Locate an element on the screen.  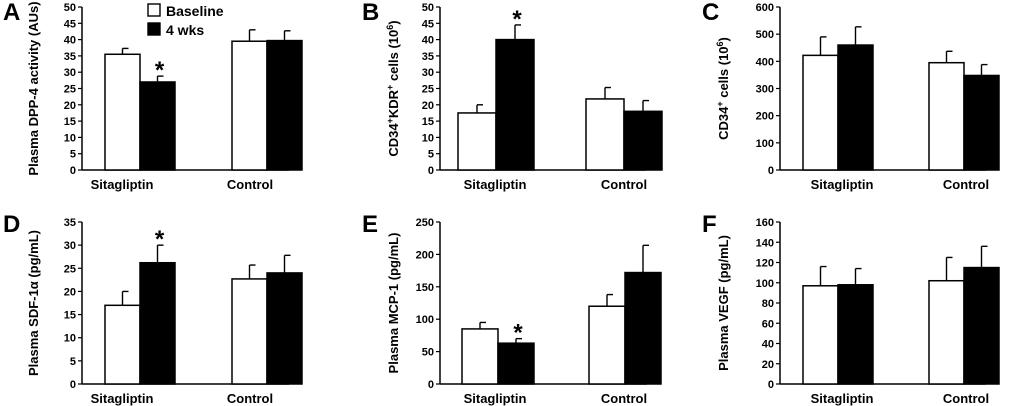
y-axis-title: CD34+KDR+ cells (106) is located at coordinates (393, 88).